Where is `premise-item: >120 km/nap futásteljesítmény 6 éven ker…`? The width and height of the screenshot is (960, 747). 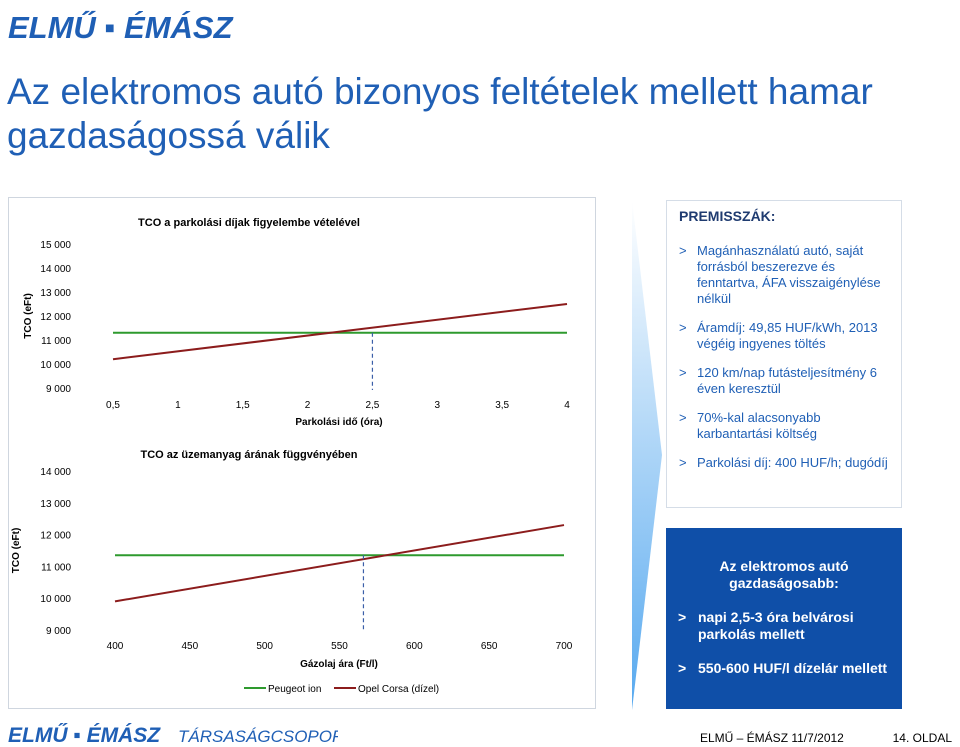
premise-item: >120 km/nap futásteljesítmény 6 éven ker… is located at coordinates (784, 381).